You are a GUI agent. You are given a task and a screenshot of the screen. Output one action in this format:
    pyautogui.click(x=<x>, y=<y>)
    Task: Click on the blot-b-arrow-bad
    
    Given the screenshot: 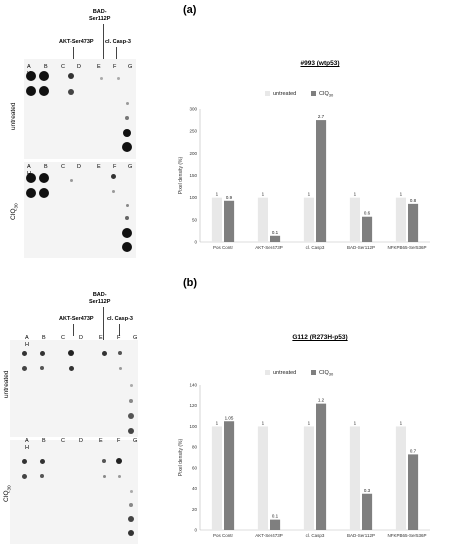 What is the action you would take?
    pyautogui.click(x=103, y=325)
    